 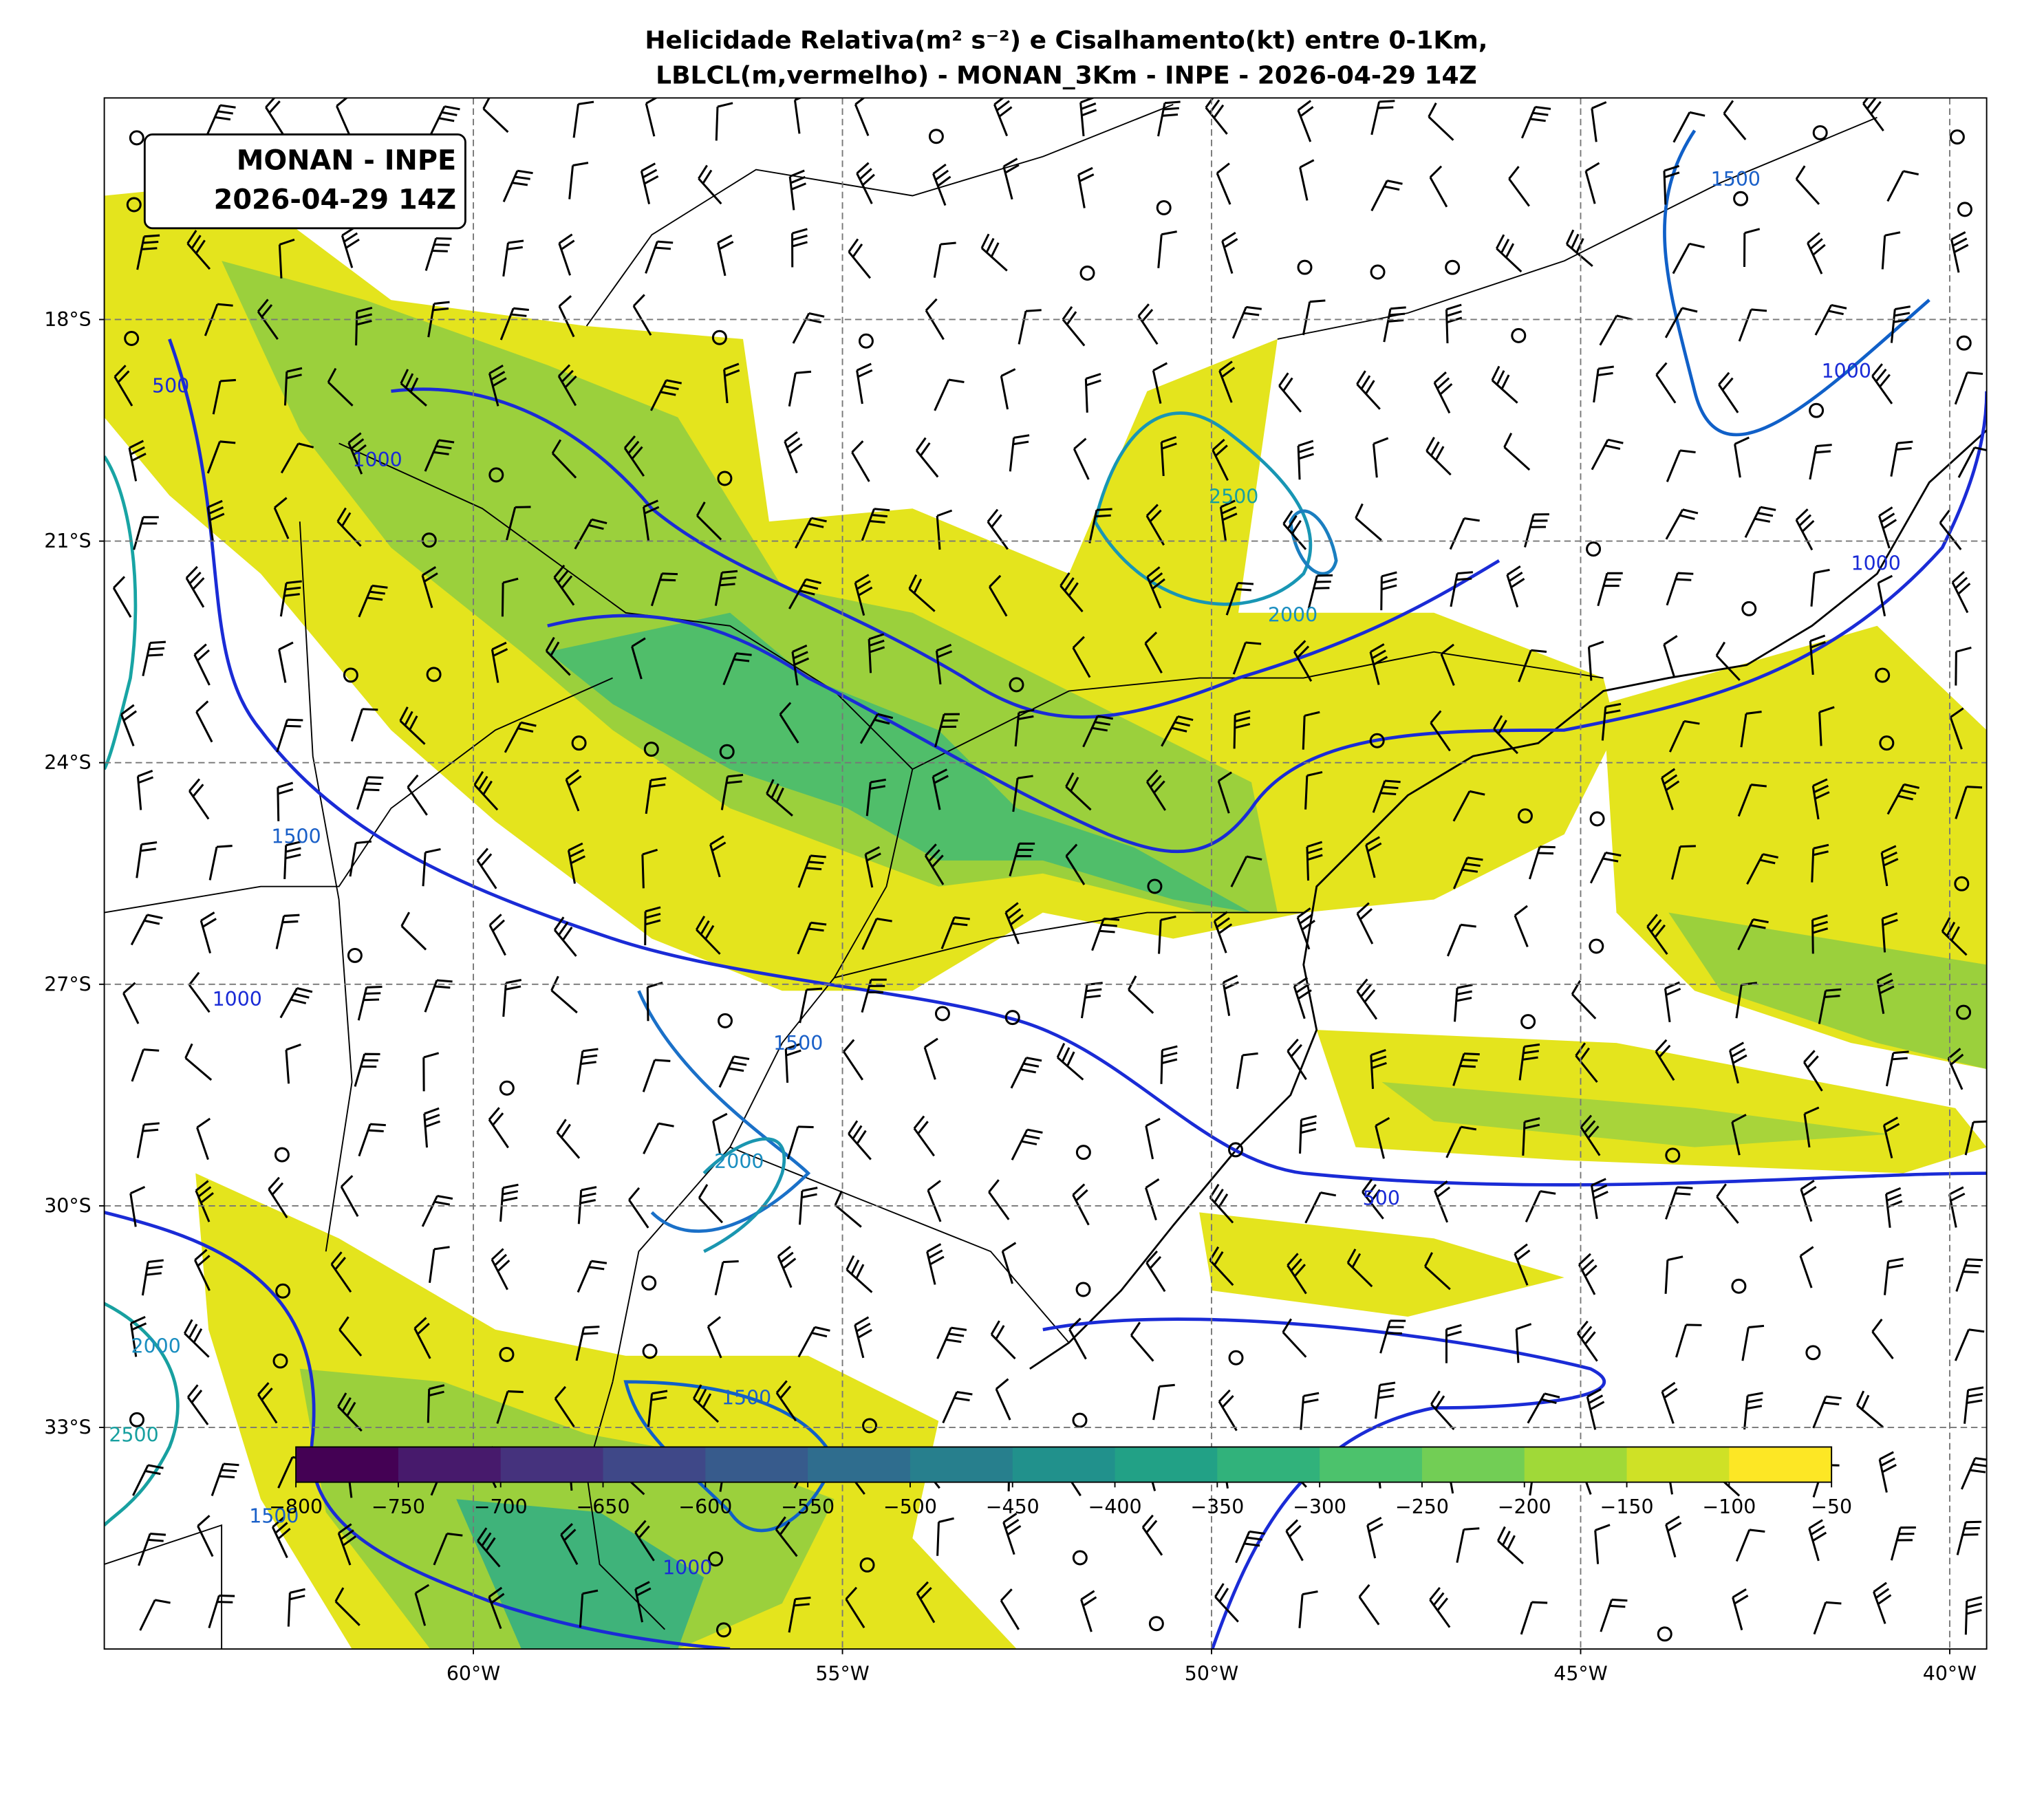 I want to click on colorbar-tick-label: −50, so click(x=1831, y=1507).